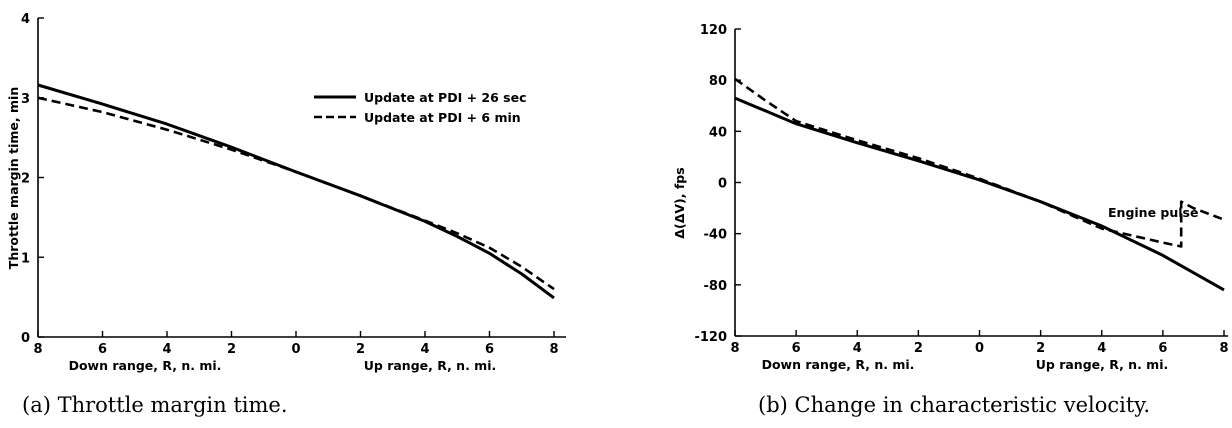 This screenshot has width=1232, height=428. Describe the element at coordinates (25, 19) in the screenshot. I see `panel-a-y-tick-label: 4` at that location.